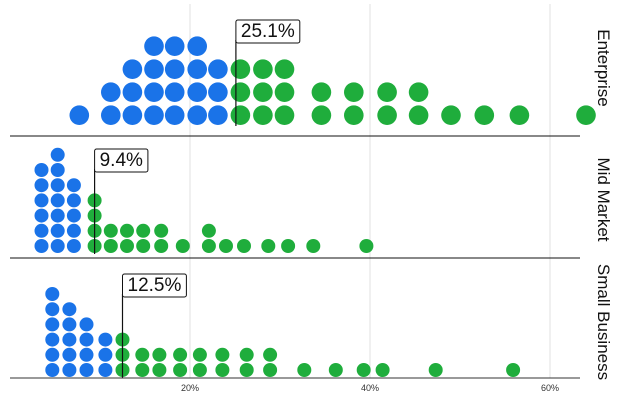  What do you see at coordinates (295, 385) in the screenshot?
I see `x-axis: 20% 40% 60%` at bounding box center [295, 385].